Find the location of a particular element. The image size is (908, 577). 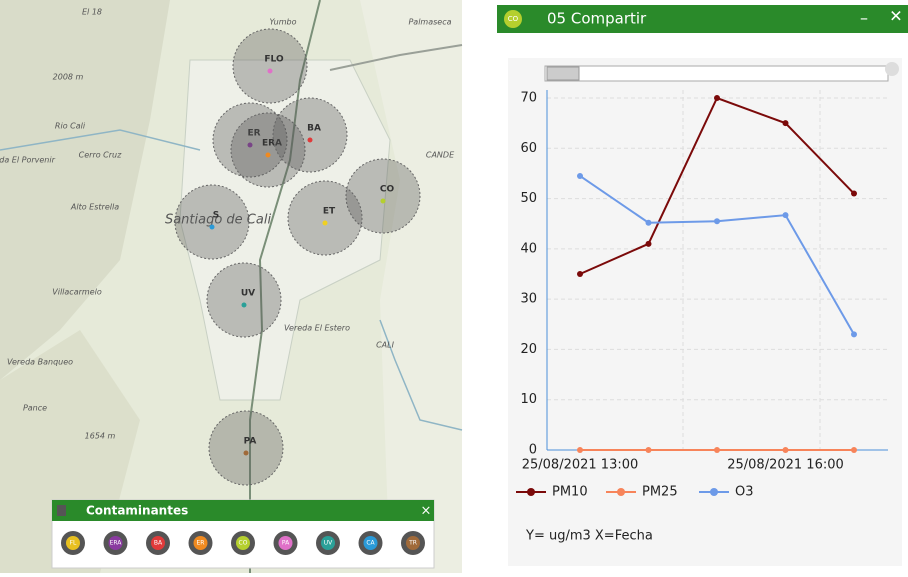

station-label: UV is located at coordinates (248, 294).